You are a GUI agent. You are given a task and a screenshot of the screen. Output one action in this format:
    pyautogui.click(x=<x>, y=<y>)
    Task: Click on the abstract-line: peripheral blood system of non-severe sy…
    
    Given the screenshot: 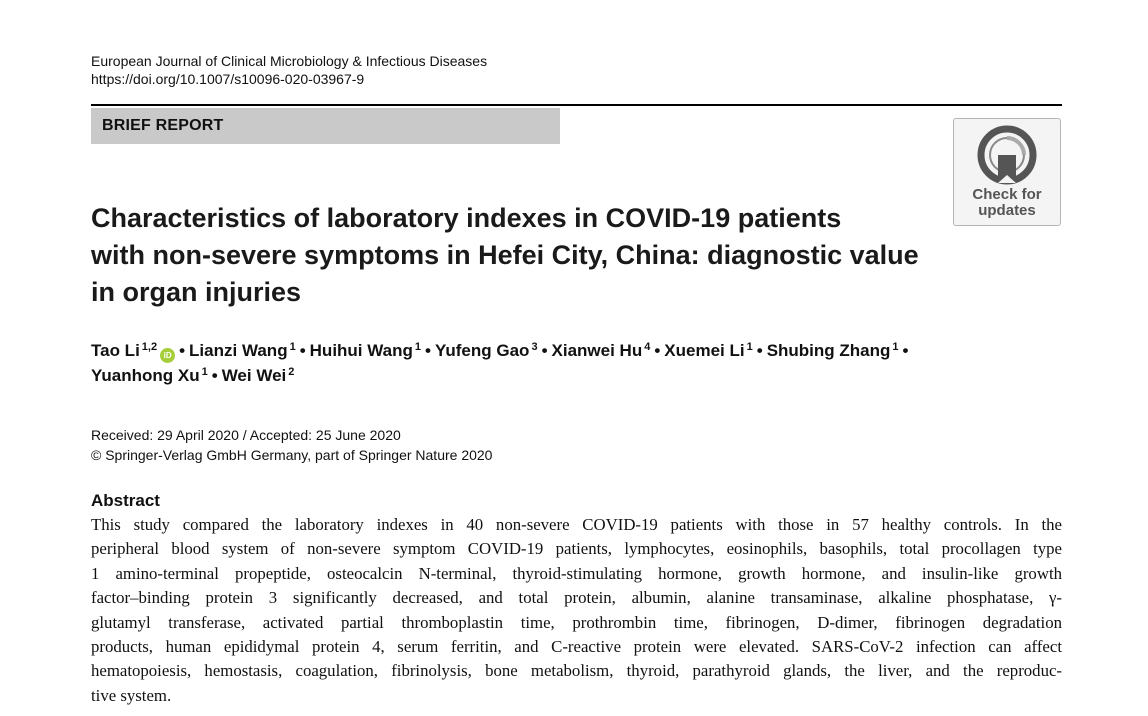 What is the action you would take?
    pyautogui.click(x=576, y=549)
    